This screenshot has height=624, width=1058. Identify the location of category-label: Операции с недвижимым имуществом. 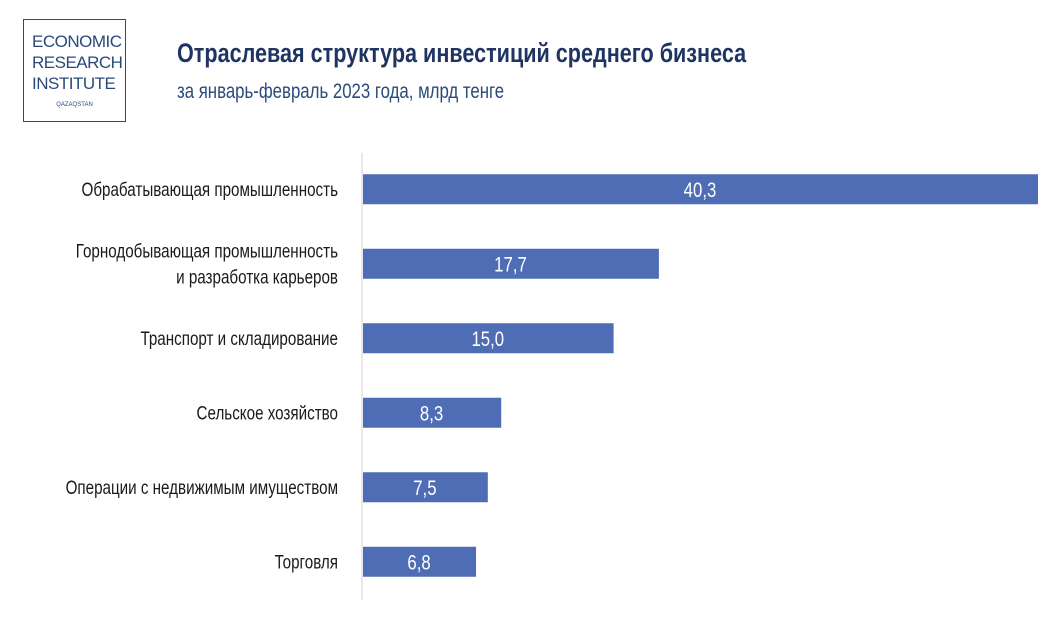
(202, 488).